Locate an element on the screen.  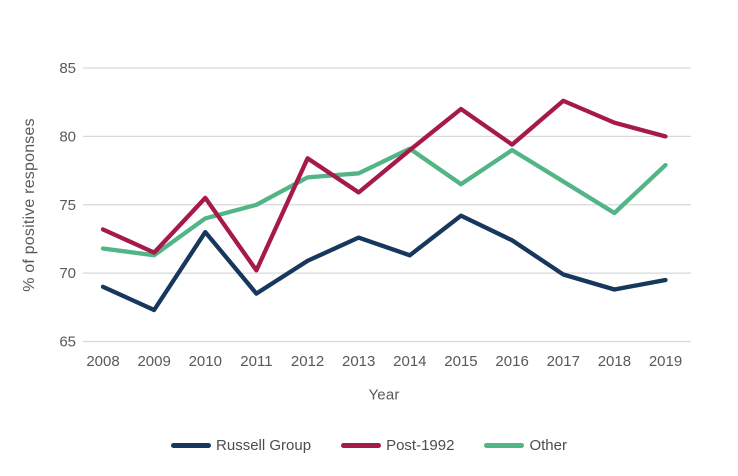
x-tick-label-2011: 2011 is located at coordinates (256, 361).